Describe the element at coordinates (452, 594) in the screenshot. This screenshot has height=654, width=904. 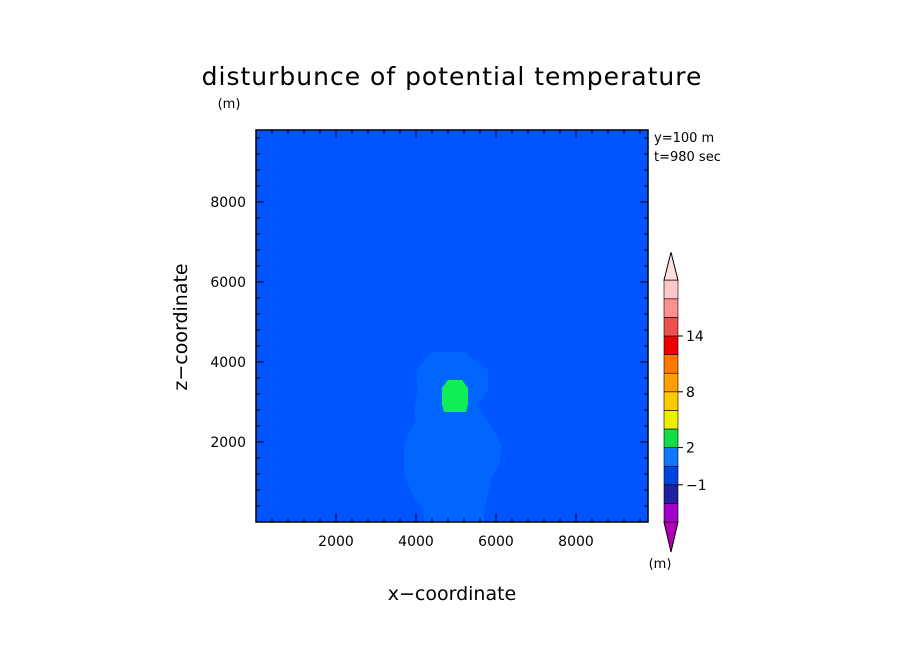
I see `x-axis-label: x−coordinate` at that location.